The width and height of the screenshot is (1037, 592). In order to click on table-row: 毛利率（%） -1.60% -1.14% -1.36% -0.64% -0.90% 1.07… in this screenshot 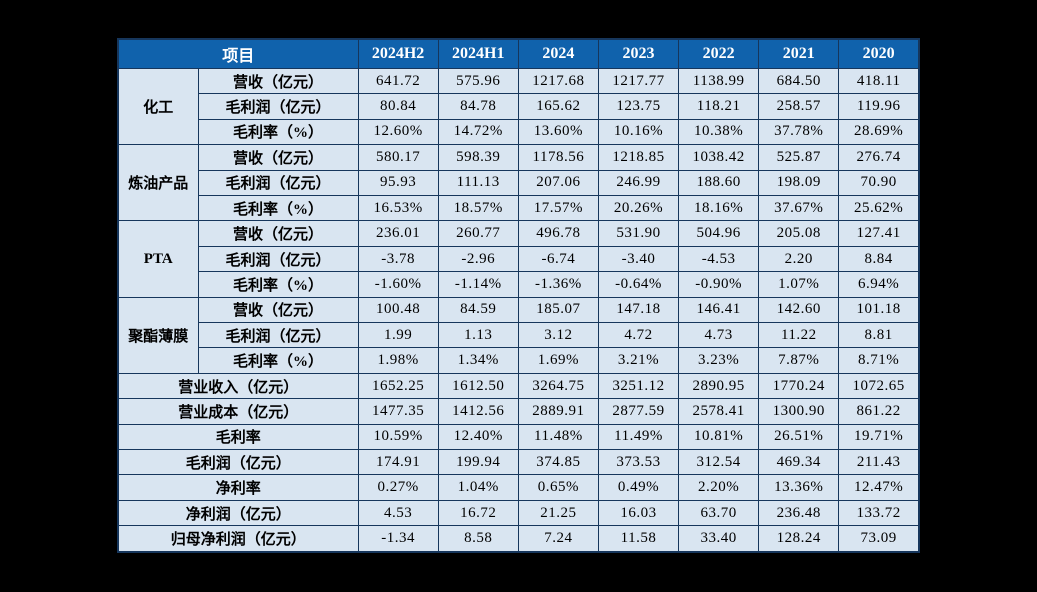, I will do `click(519, 284)`.